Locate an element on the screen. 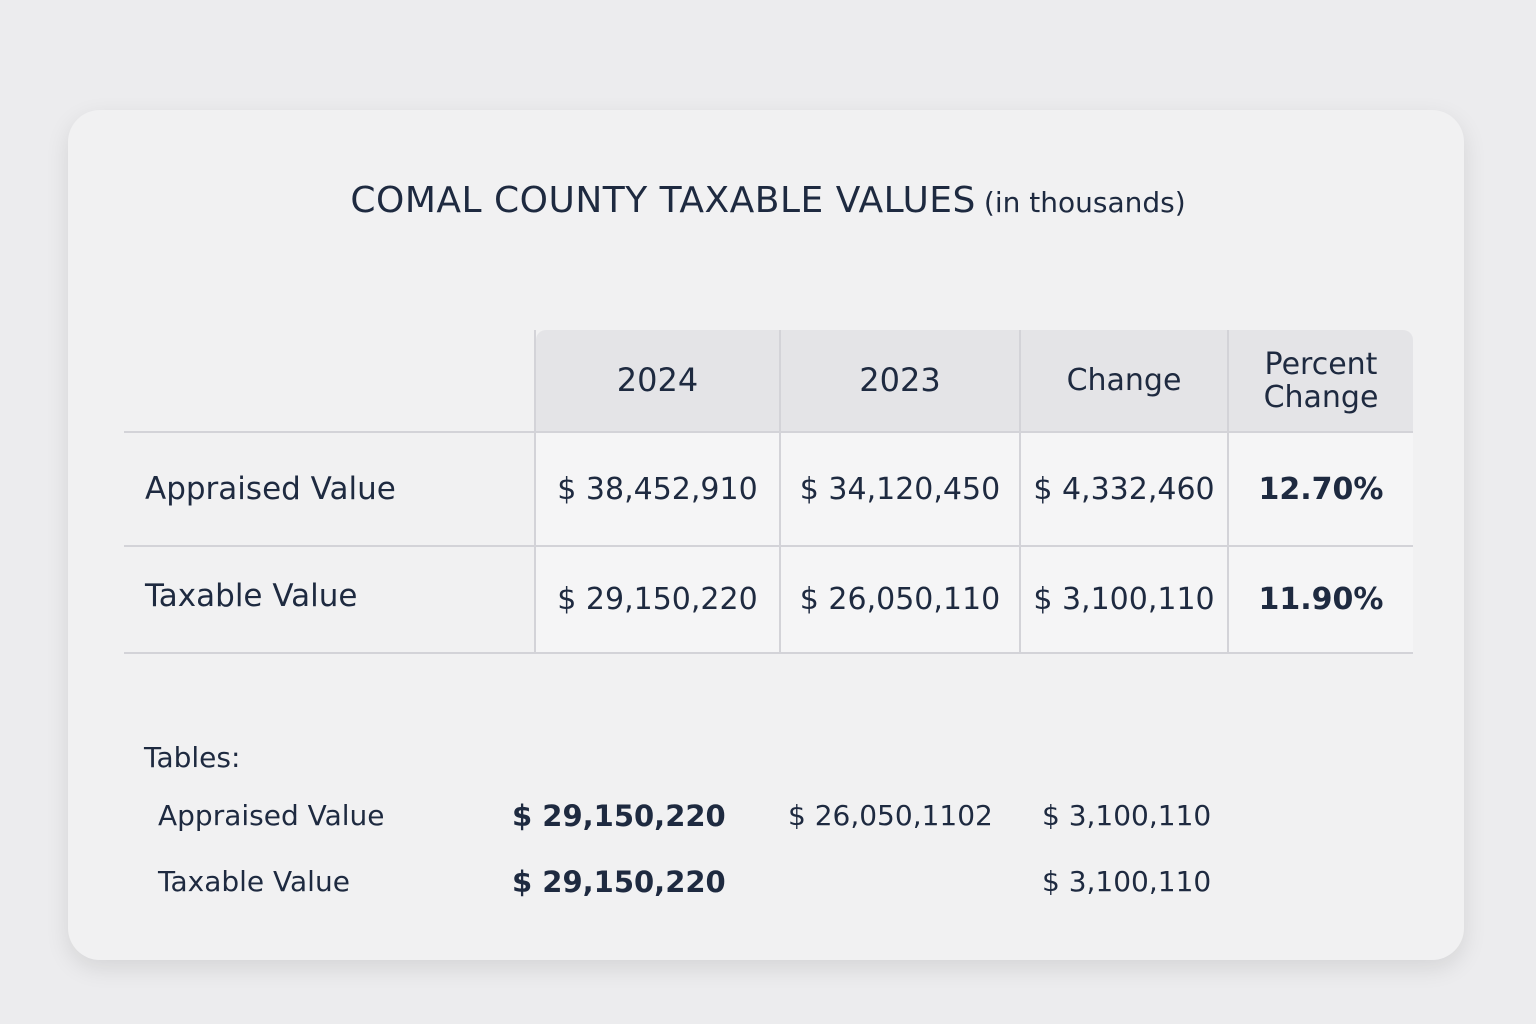 The height and width of the screenshot is (1024, 1536). row-label-taxable: Taxable Value is located at coordinates (251, 596).